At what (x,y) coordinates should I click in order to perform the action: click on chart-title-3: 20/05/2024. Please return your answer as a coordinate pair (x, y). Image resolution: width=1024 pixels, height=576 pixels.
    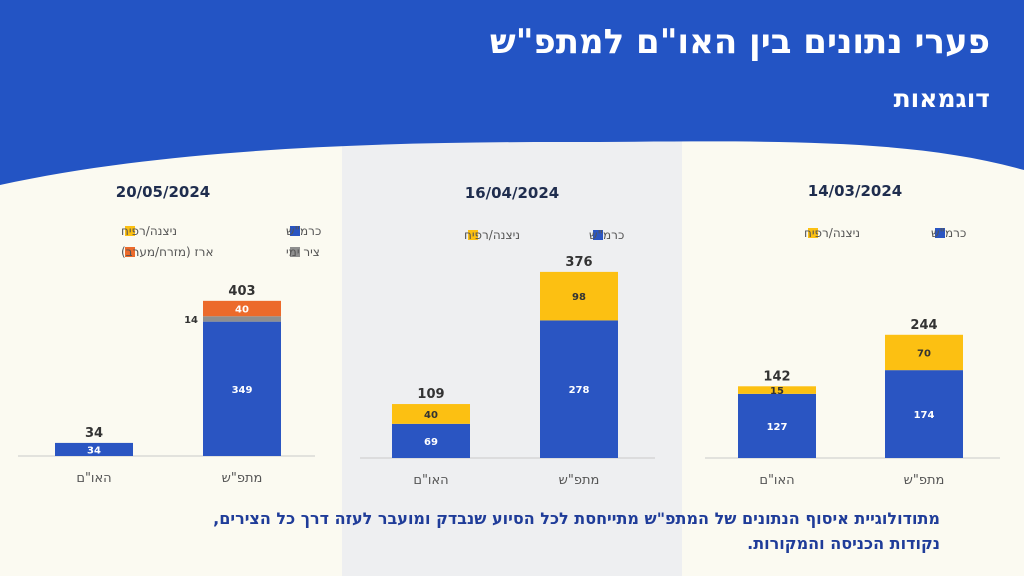
    Looking at the image, I should click on (163, 192).